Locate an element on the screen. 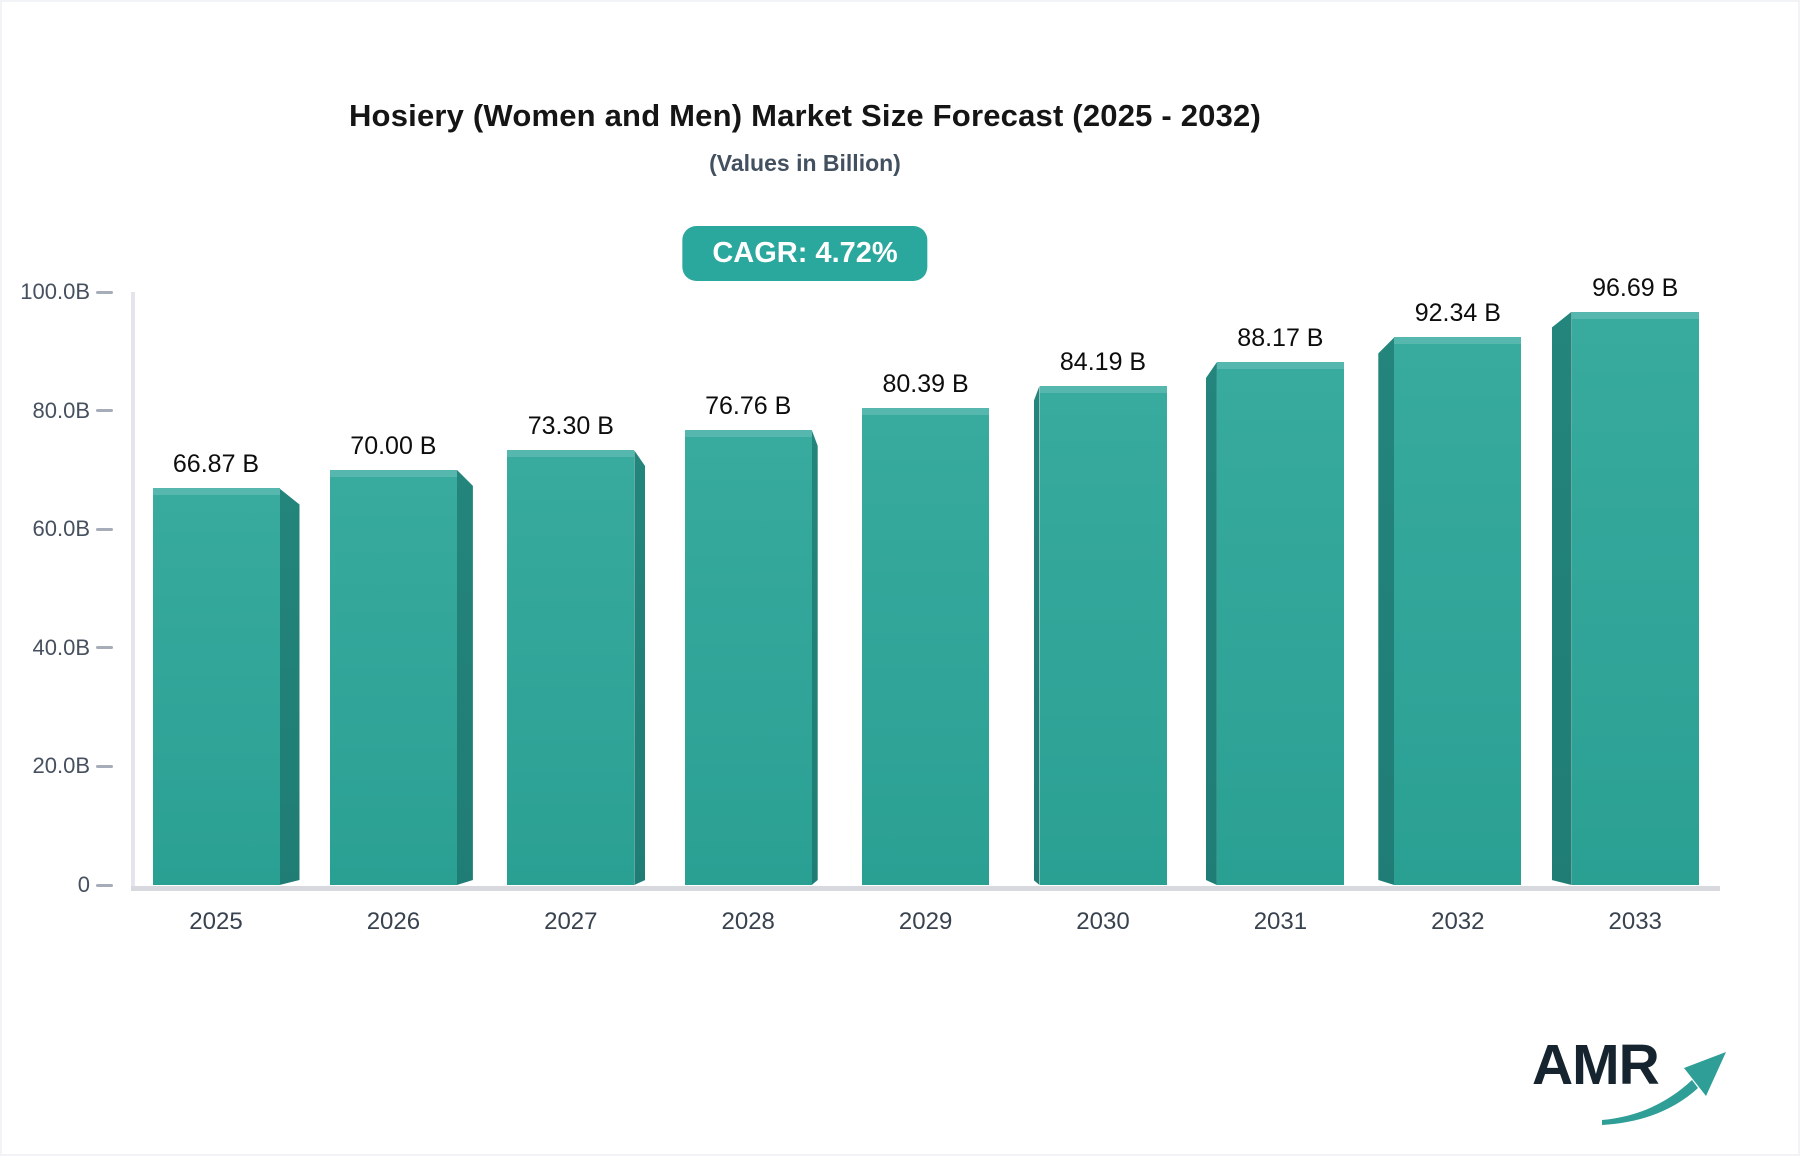 The width and height of the screenshot is (1800, 1156). amr-logo: AMR is located at coordinates (1632, 1082).